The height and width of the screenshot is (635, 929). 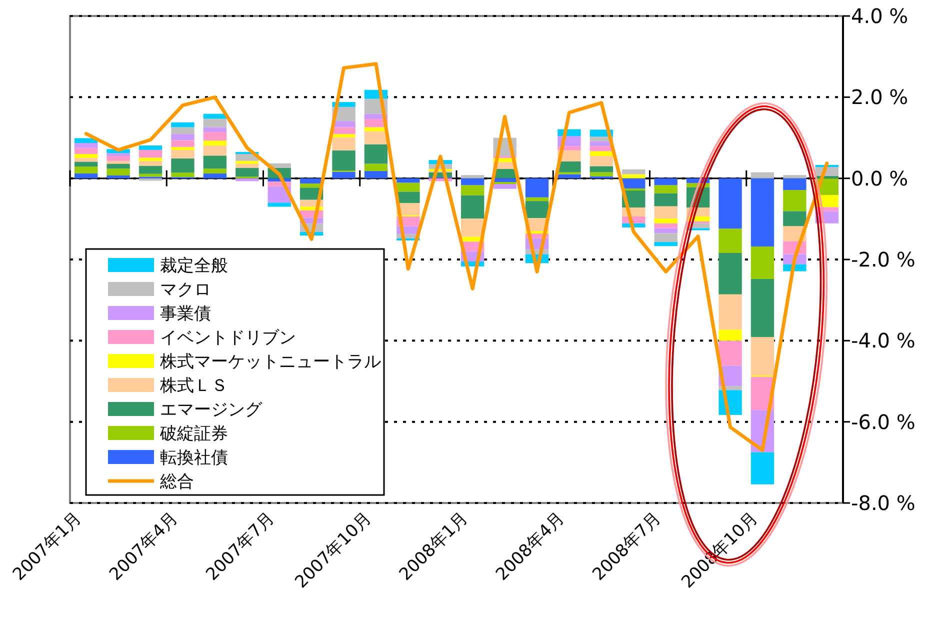 I want to click on y-tick-label: -6.0 %, so click(x=883, y=422).